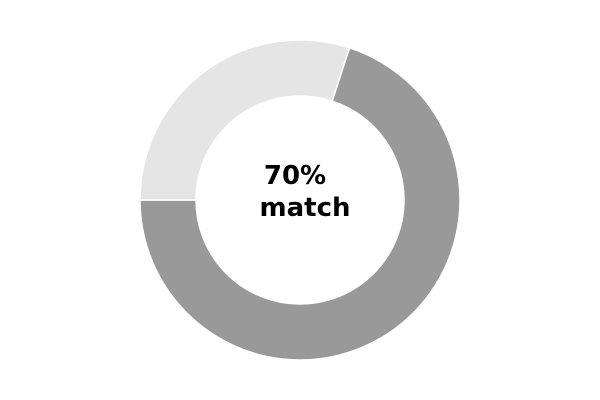  What do you see at coordinates (305, 208) in the screenshot?
I see `center-match-label: match` at bounding box center [305, 208].